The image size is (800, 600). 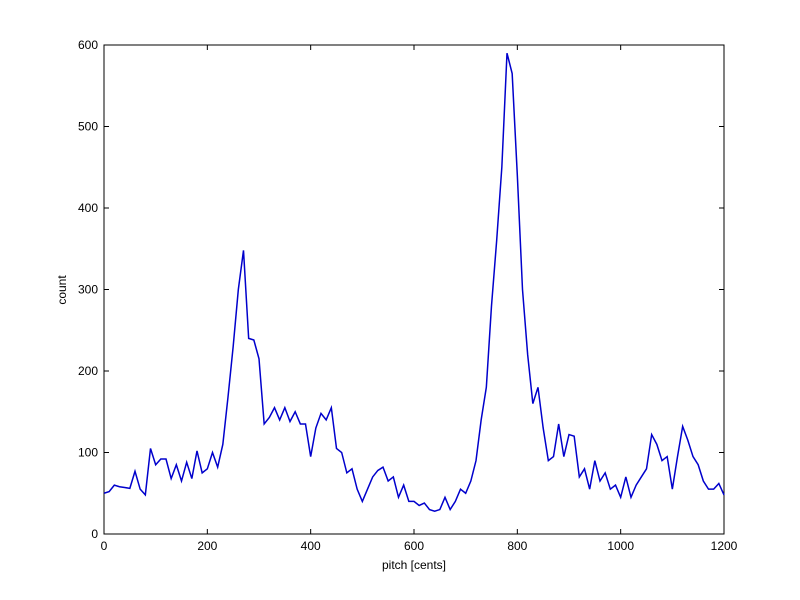 I want to click on x-tick-label: 200, so click(x=207, y=546).